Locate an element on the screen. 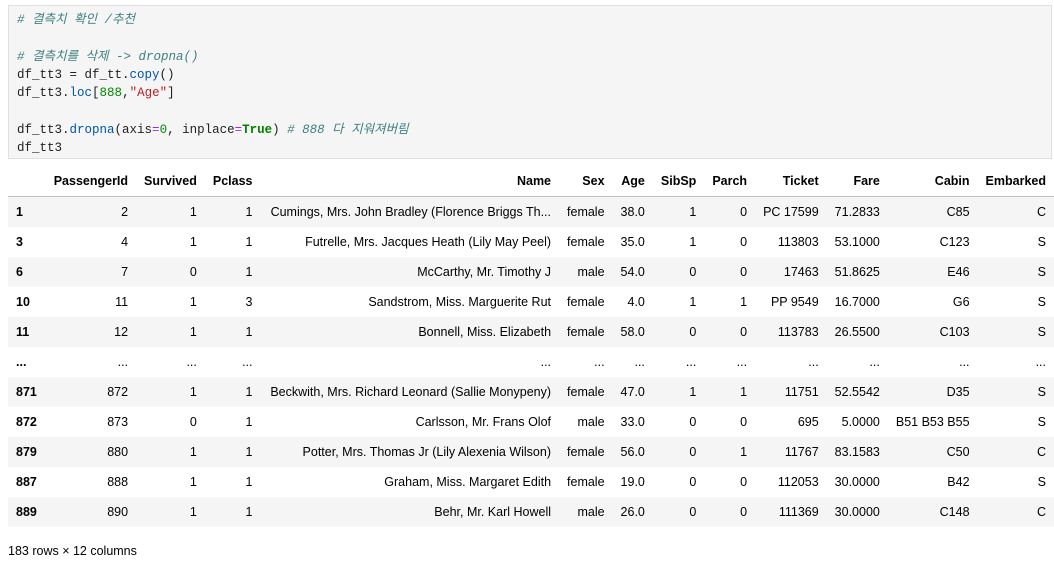  column-header: Fare is located at coordinates (857, 181).